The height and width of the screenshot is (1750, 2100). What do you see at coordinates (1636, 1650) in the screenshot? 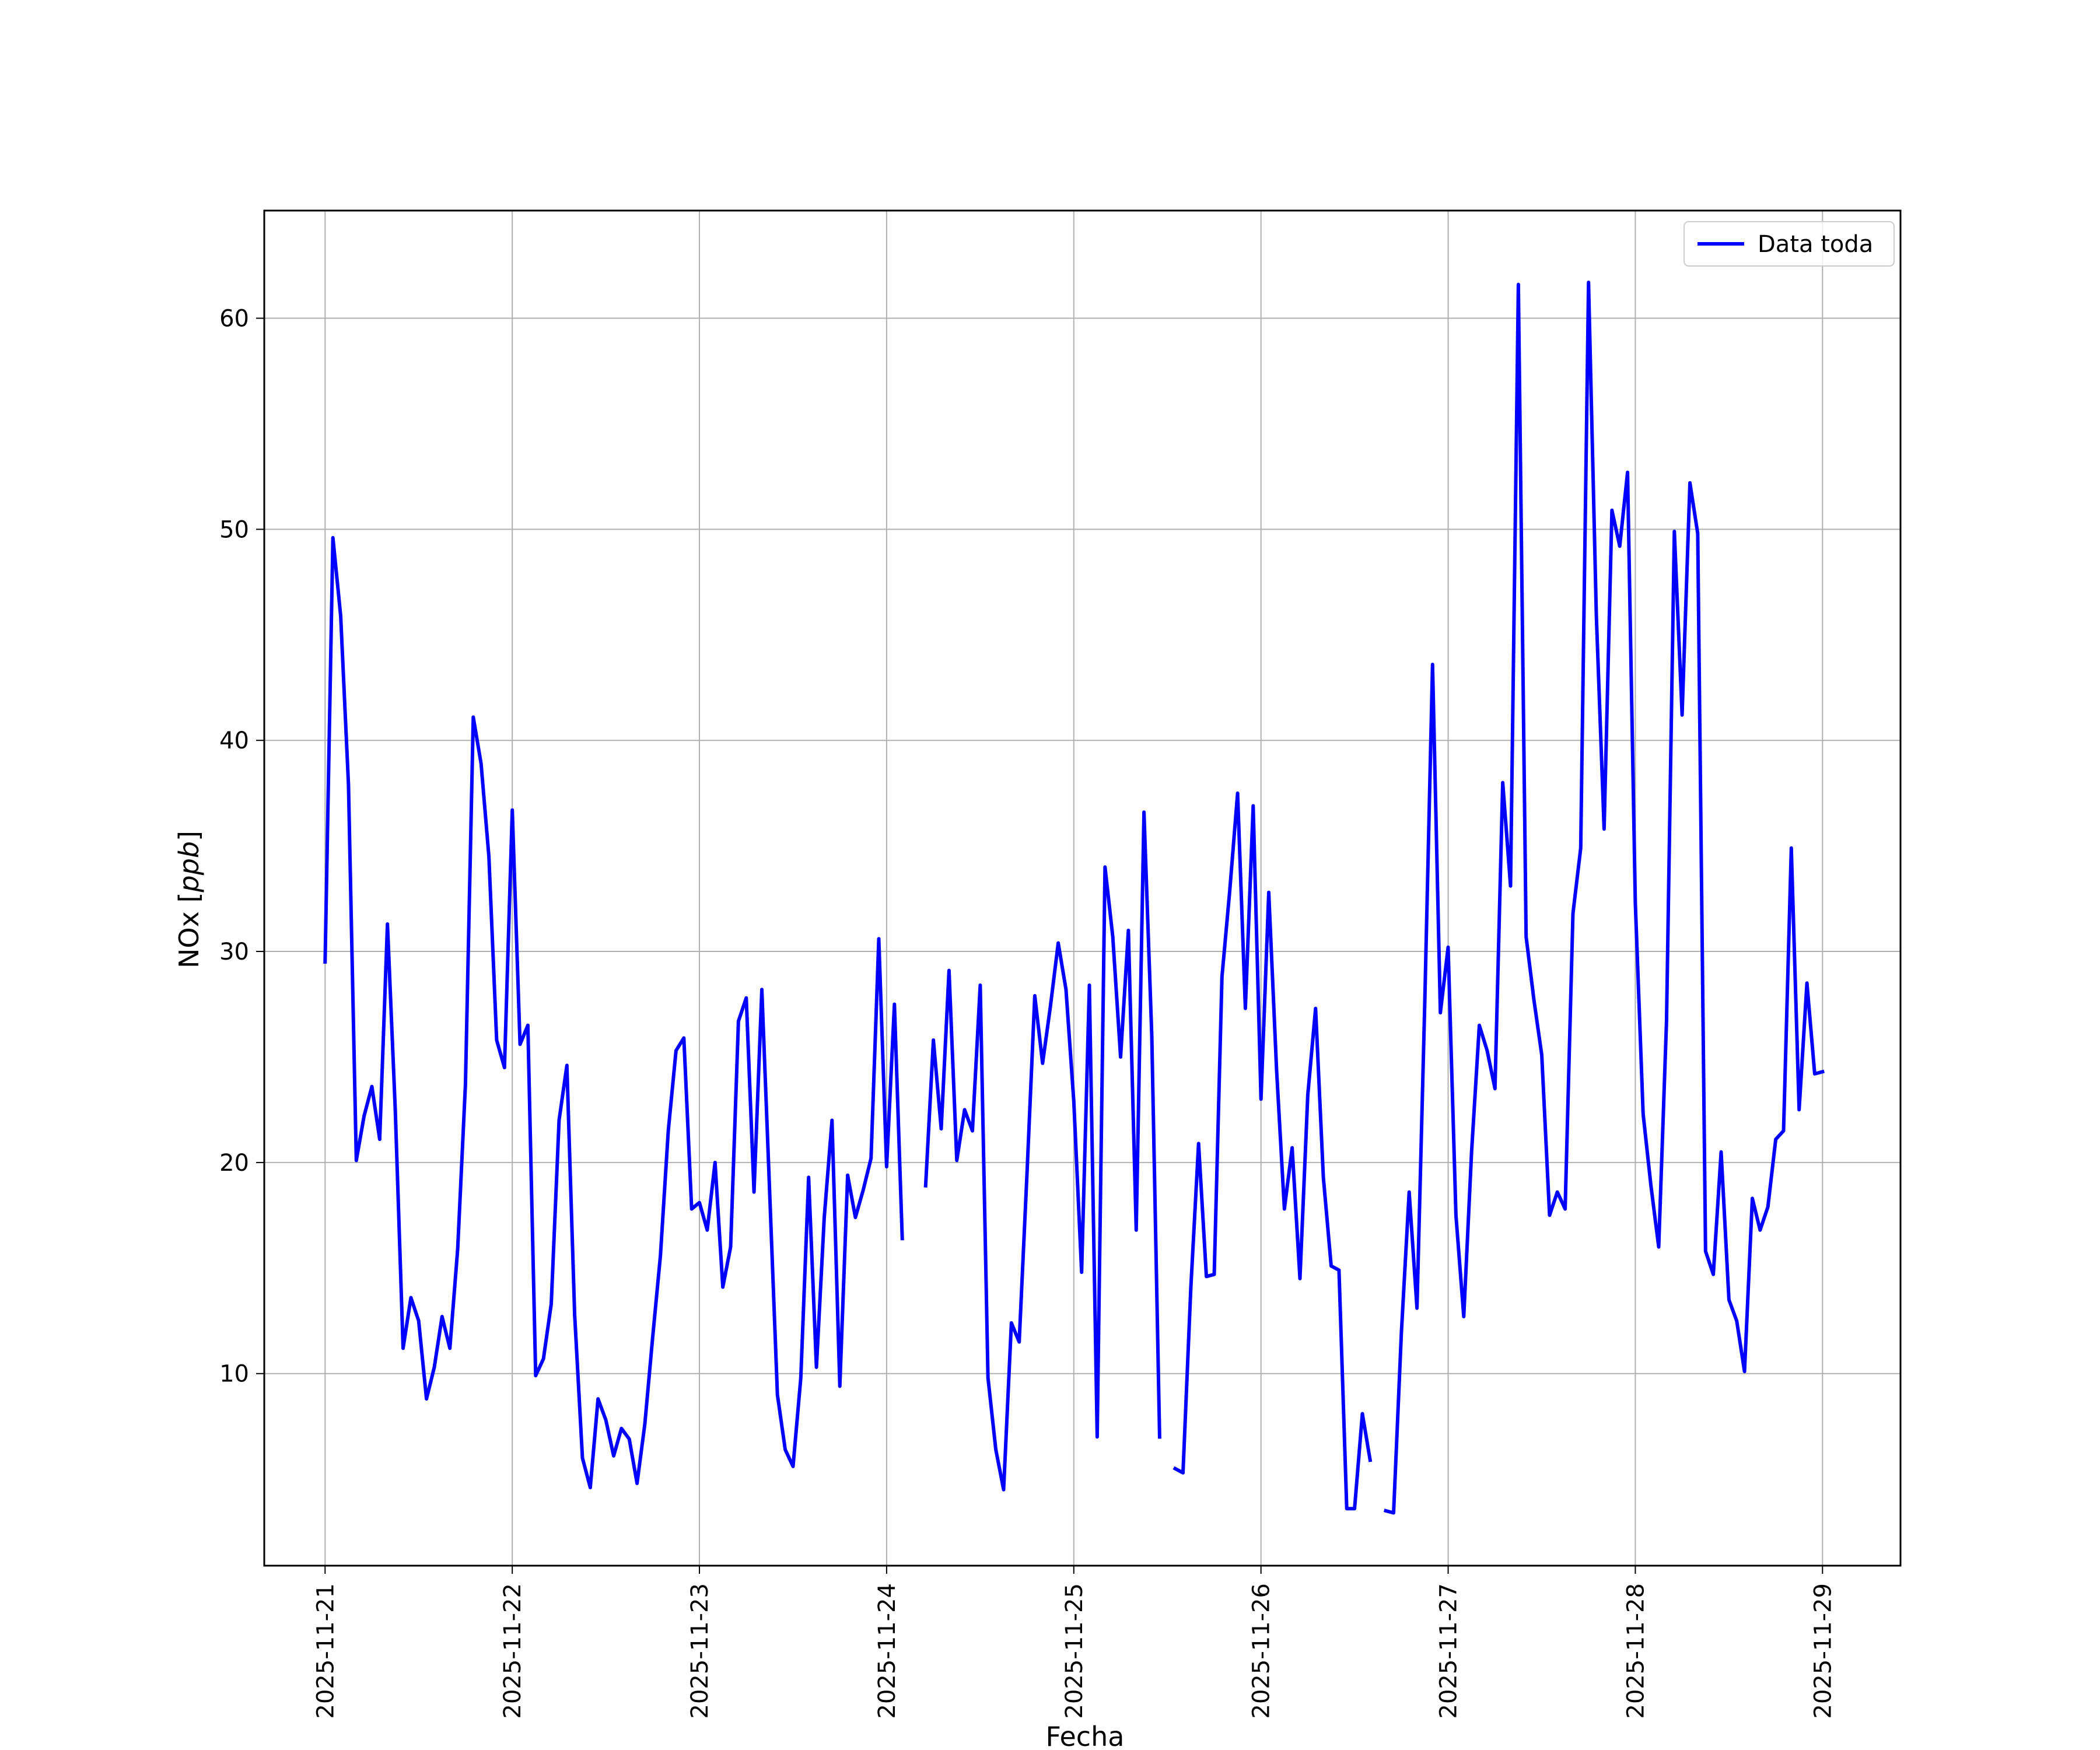
I see `x-tick-label: 2025-11-28` at bounding box center [1636, 1650].